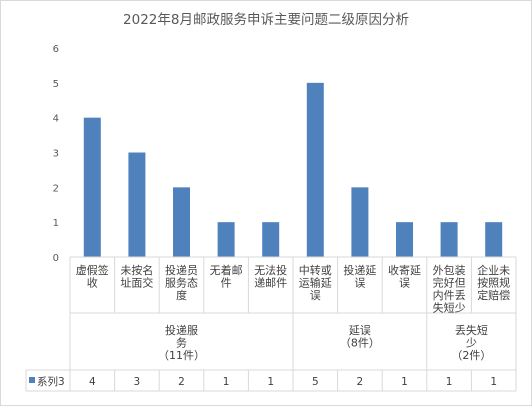  Describe the element at coordinates (471, 343) in the screenshot. I see `group-label: 少` at that location.